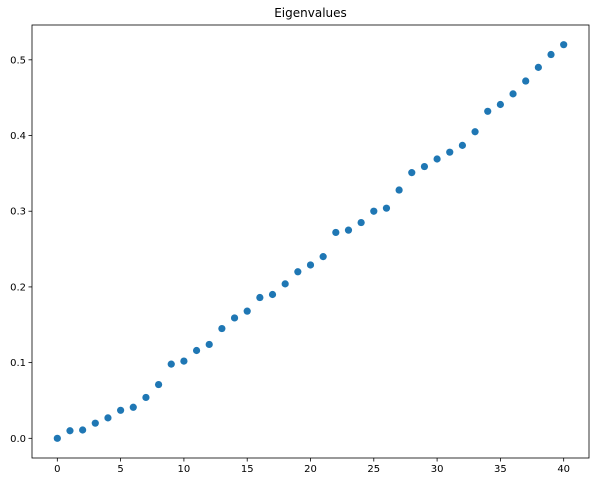 This screenshot has width=595, height=482. What do you see at coordinates (500, 469) in the screenshot?
I see `x-tick-label: 35` at bounding box center [500, 469].